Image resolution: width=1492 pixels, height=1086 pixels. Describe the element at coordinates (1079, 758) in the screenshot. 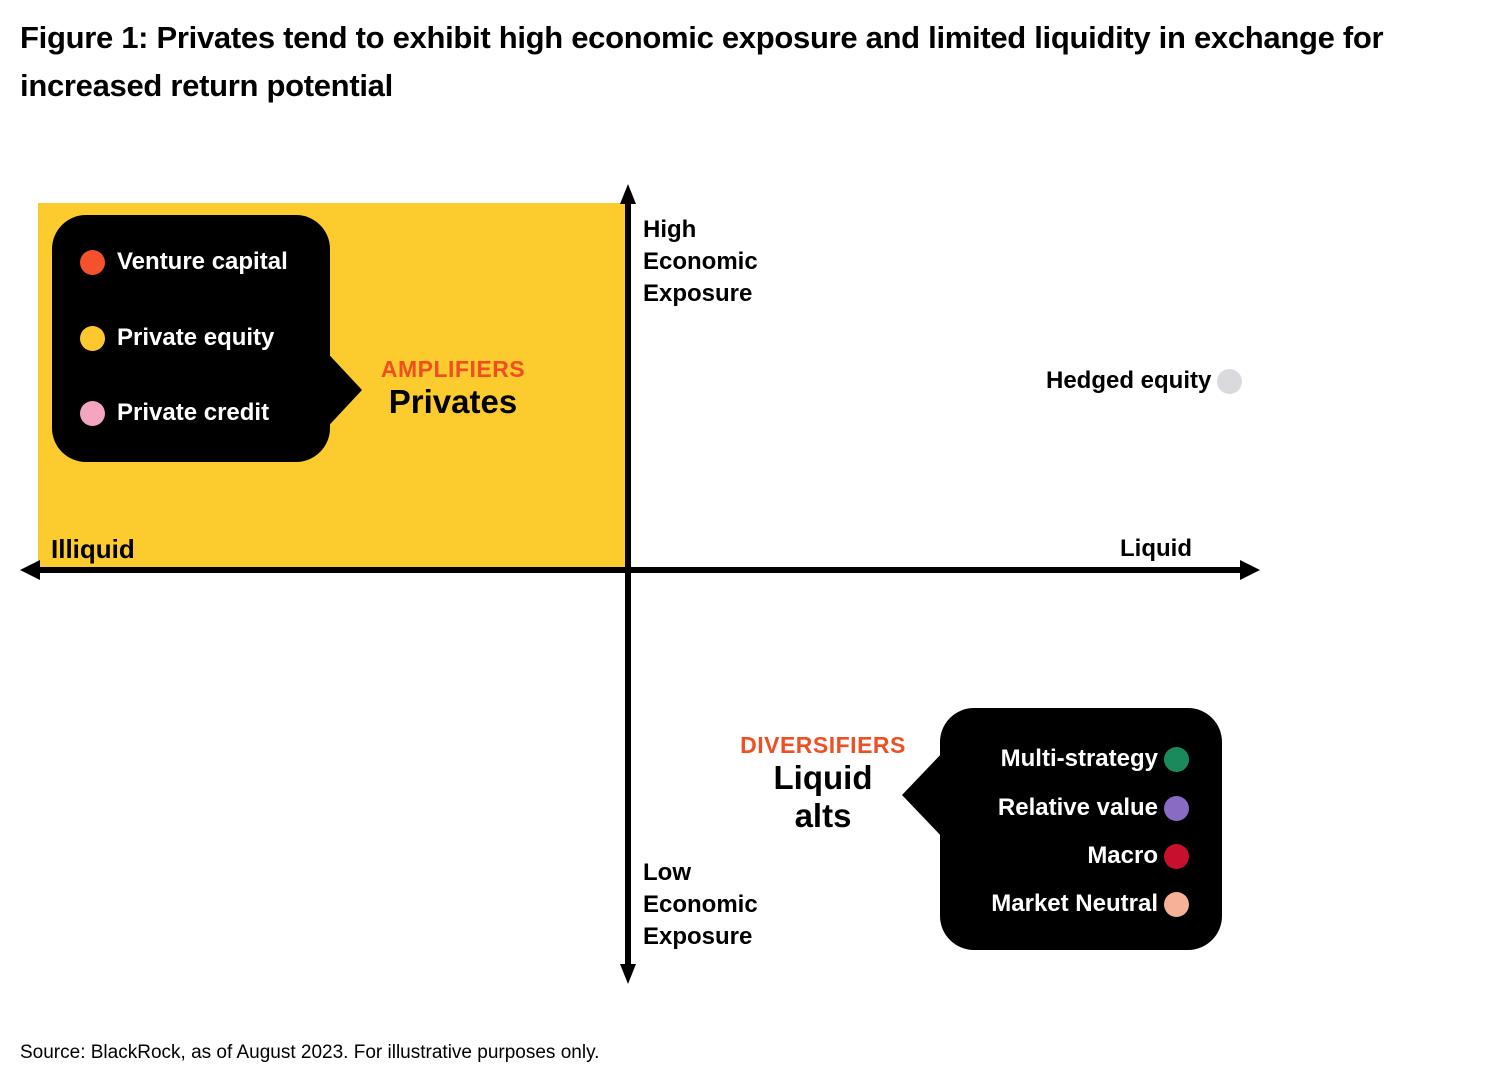

I see `legend-label: Multi-strategy` at that location.